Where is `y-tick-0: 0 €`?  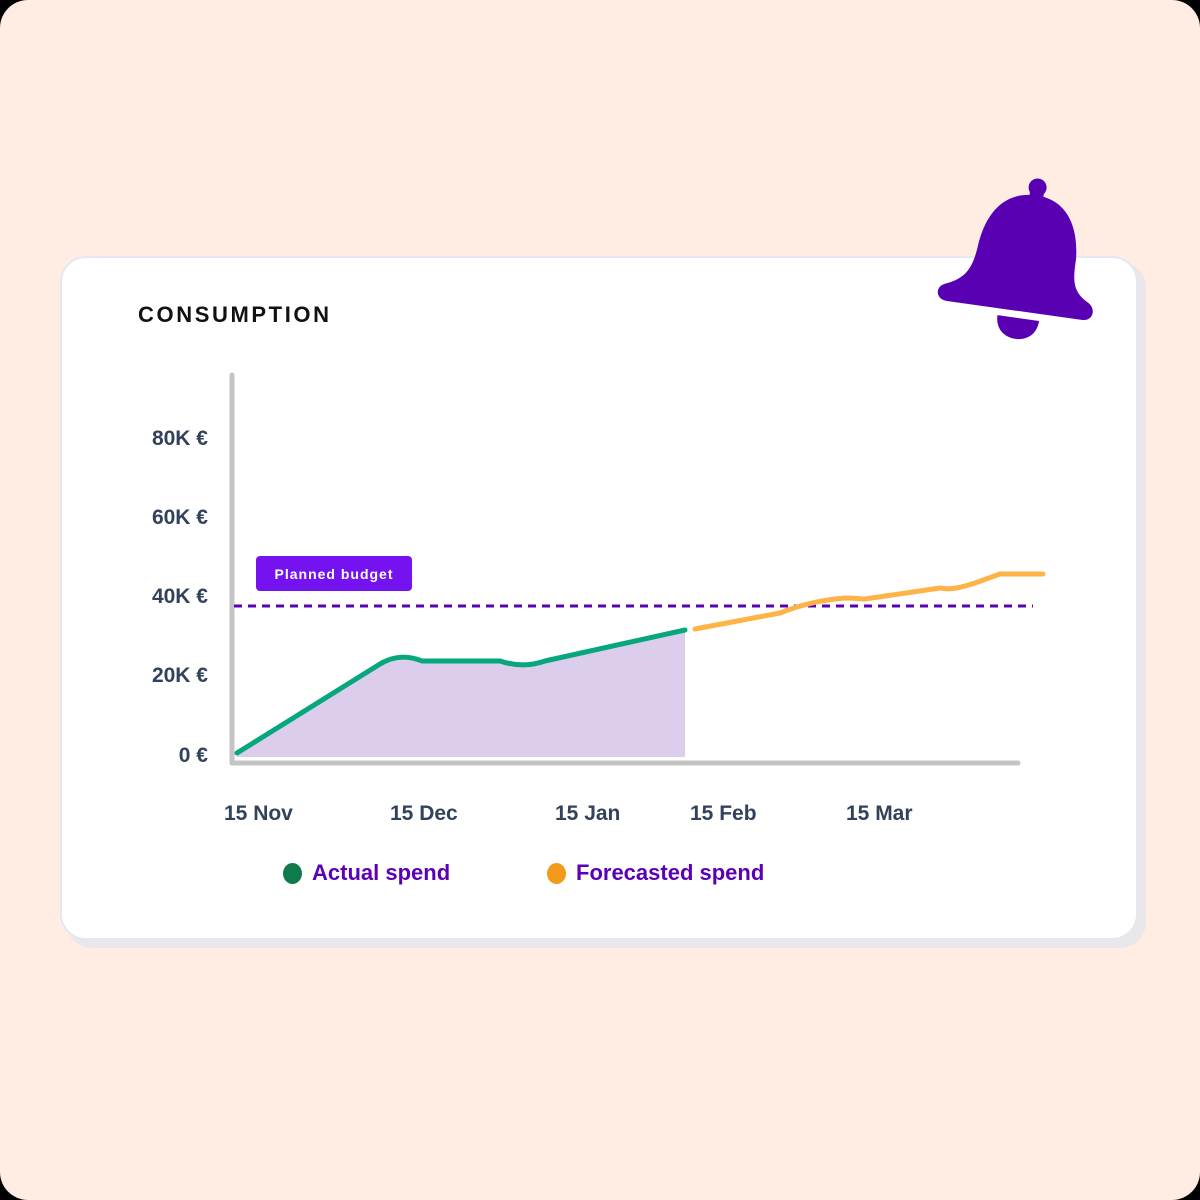
y-tick-0: 0 € is located at coordinates (193, 755).